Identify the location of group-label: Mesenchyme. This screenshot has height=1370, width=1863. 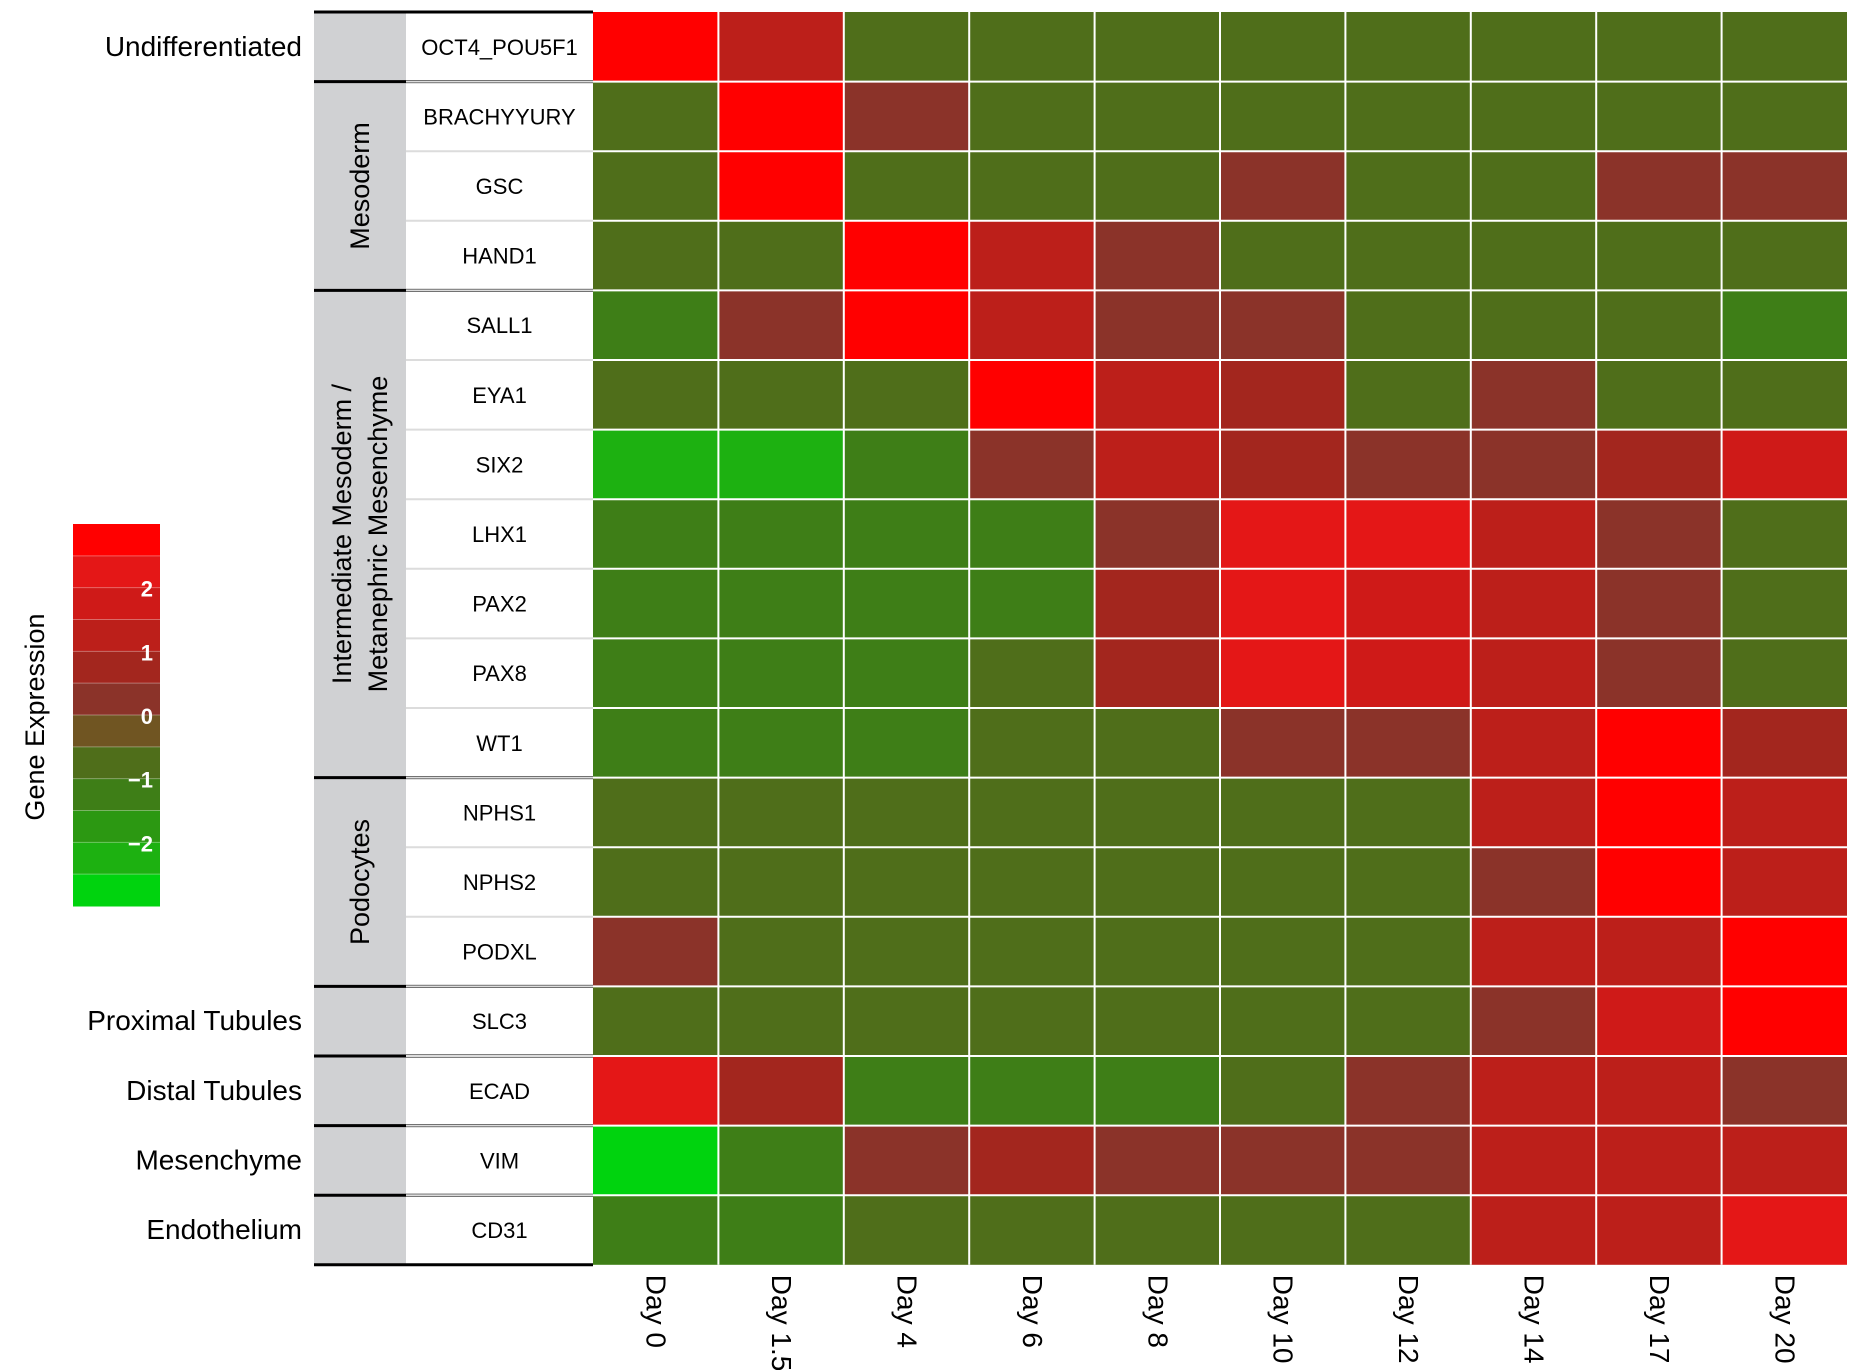
(218, 1159).